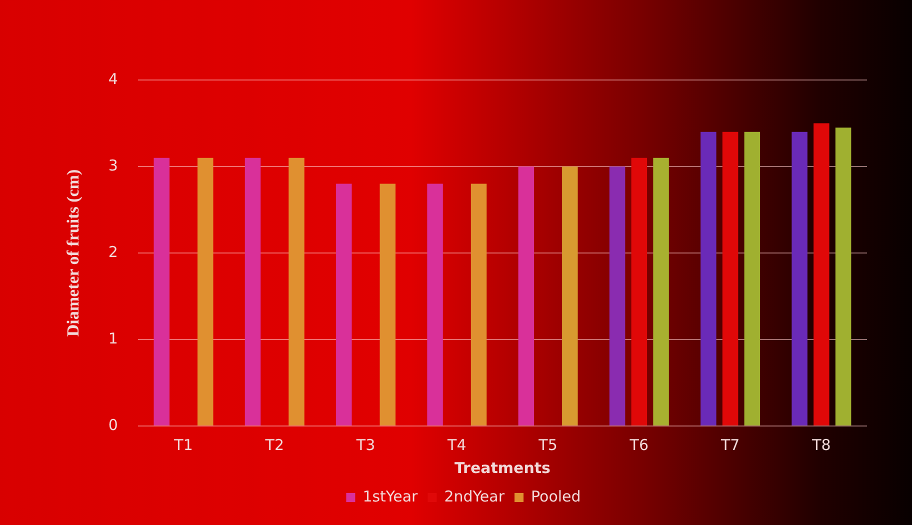  Describe the element at coordinates (456, 445) in the screenshot. I see `x-tick-label: T4` at that location.